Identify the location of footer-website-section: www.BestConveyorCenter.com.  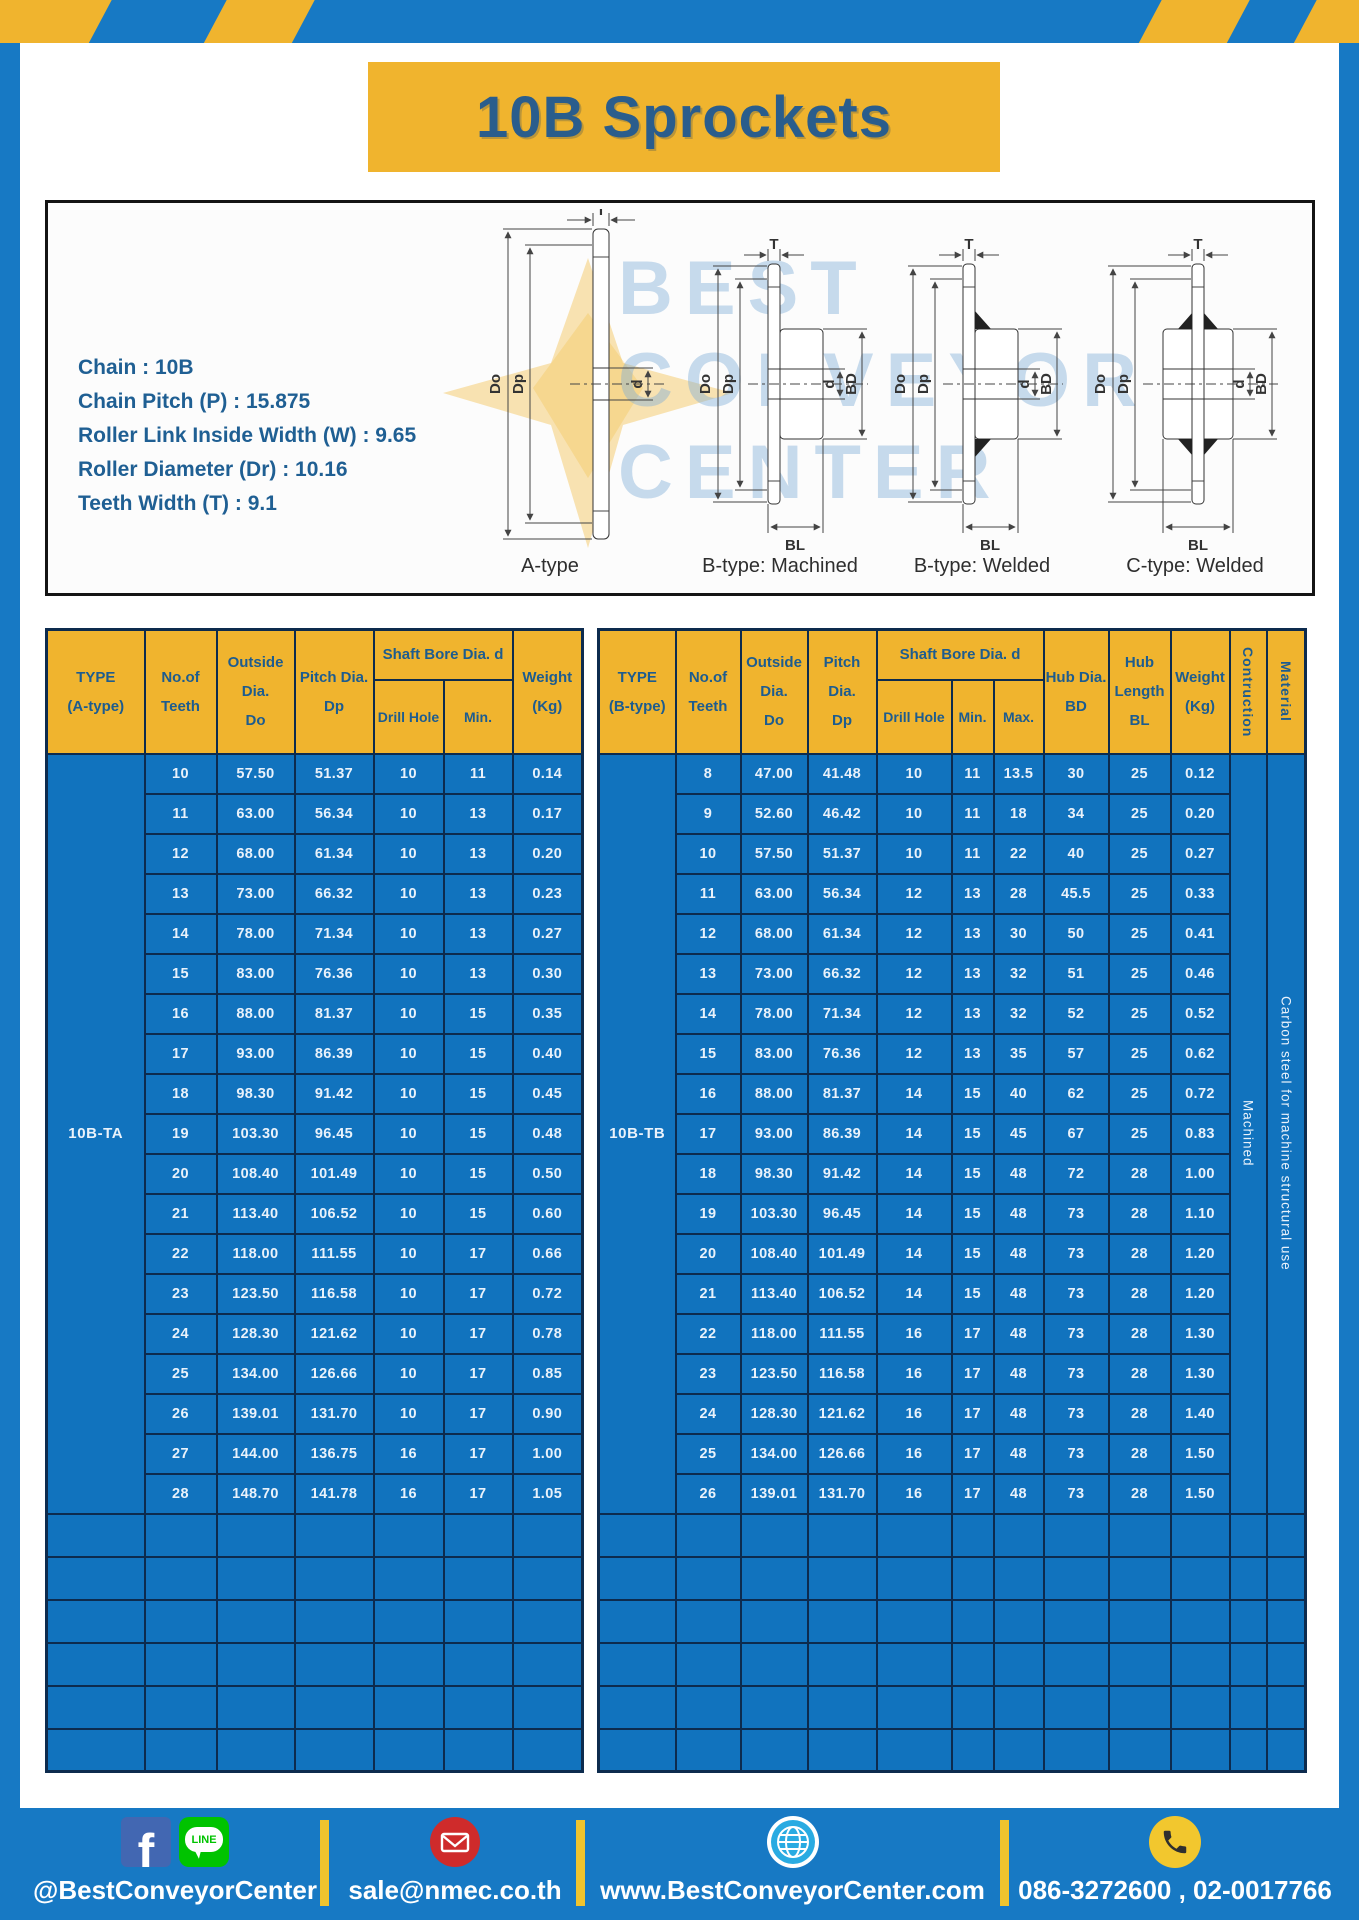
(792, 1860).